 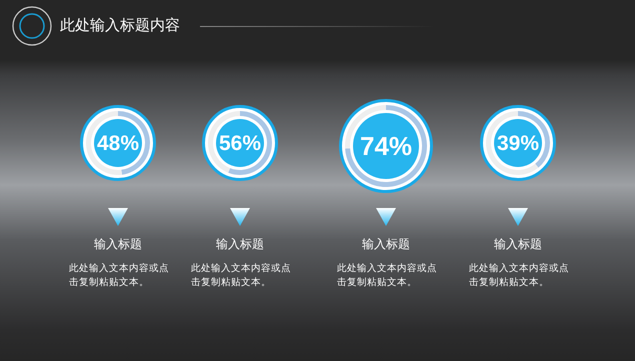 I want to click on text: 74%, so click(x=386, y=146).